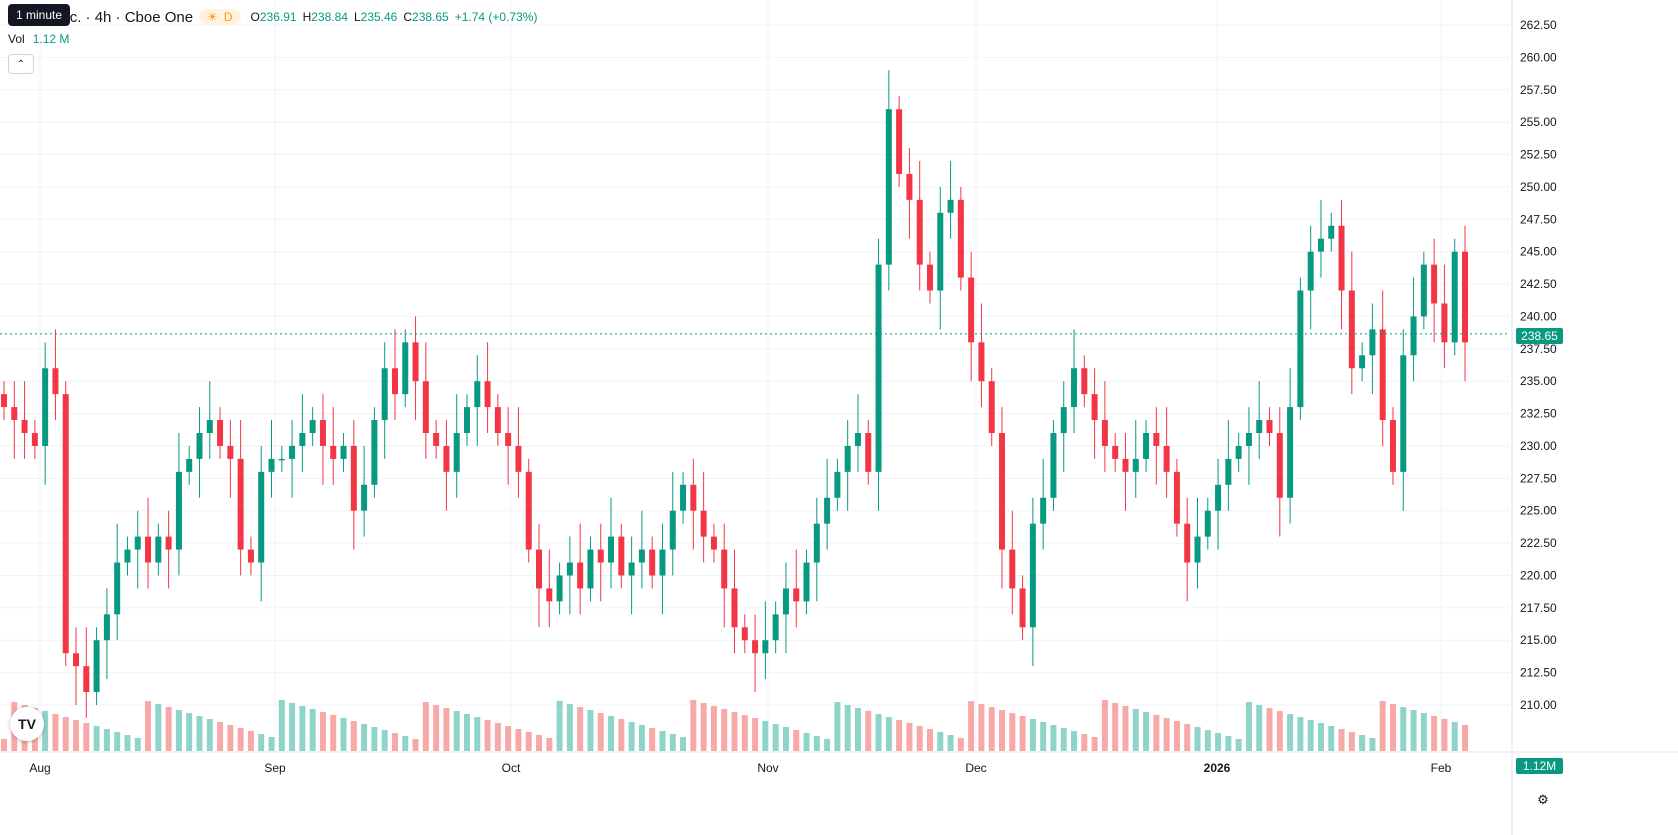  Describe the element at coordinates (1538, 608) in the screenshot. I see `price-tick-label: 217.50` at that location.